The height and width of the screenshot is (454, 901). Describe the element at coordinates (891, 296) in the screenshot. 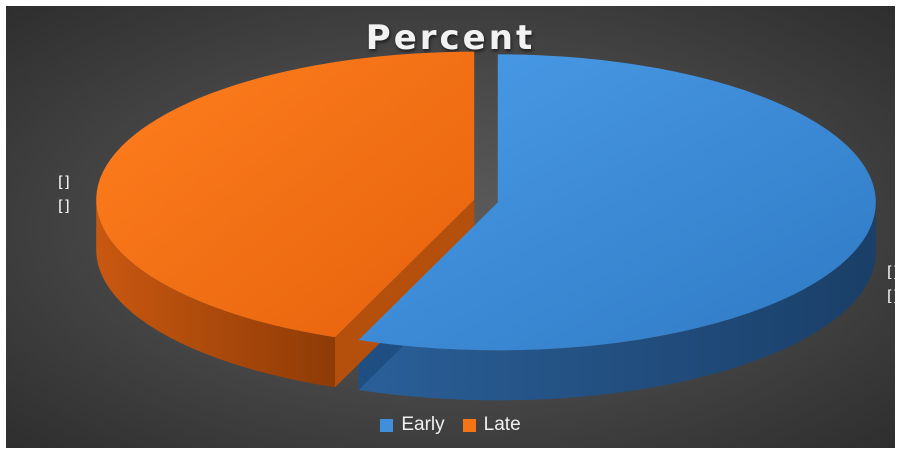

I see `data-label-early-line-2: []` at that location.